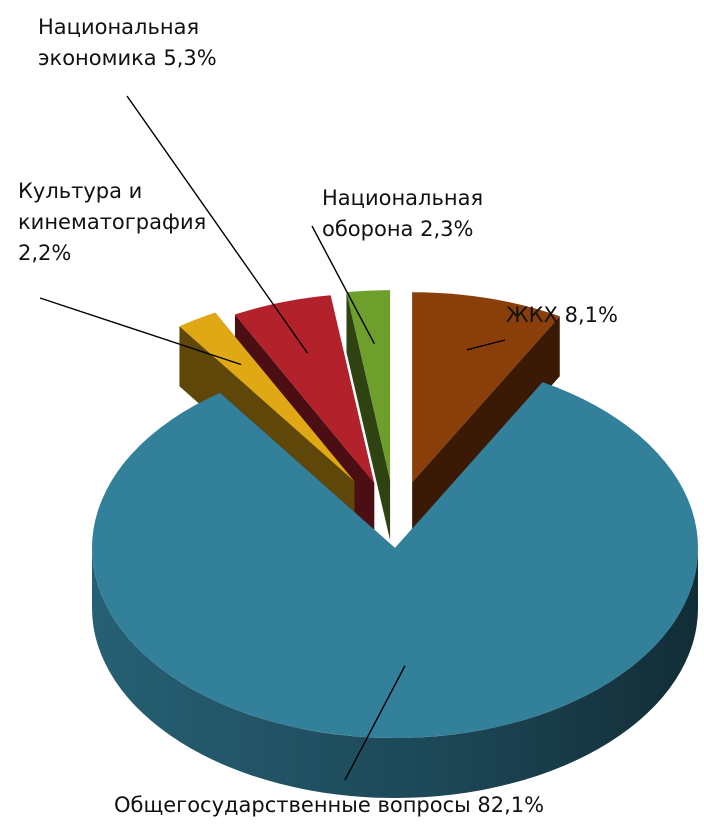 This screenshot has width=704, height=840. What do you see at coordinates (375, 723) in the screenshot?
I see `leader-line-general-state-issues` at bounding box center [375, 723].